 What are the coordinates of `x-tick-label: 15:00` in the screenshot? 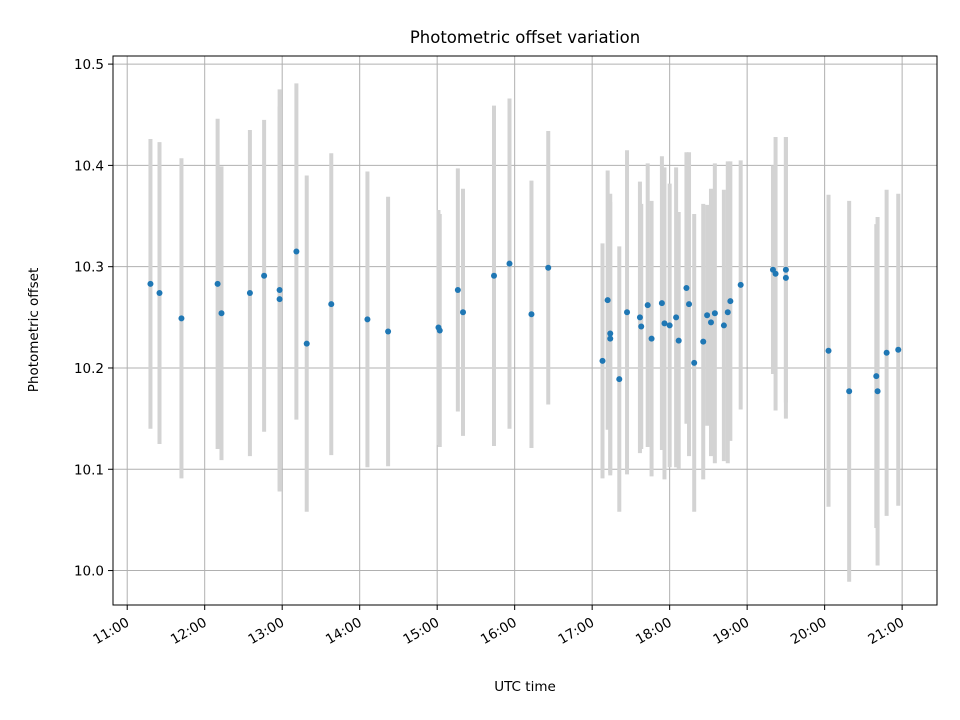 It's located at (421, 631).